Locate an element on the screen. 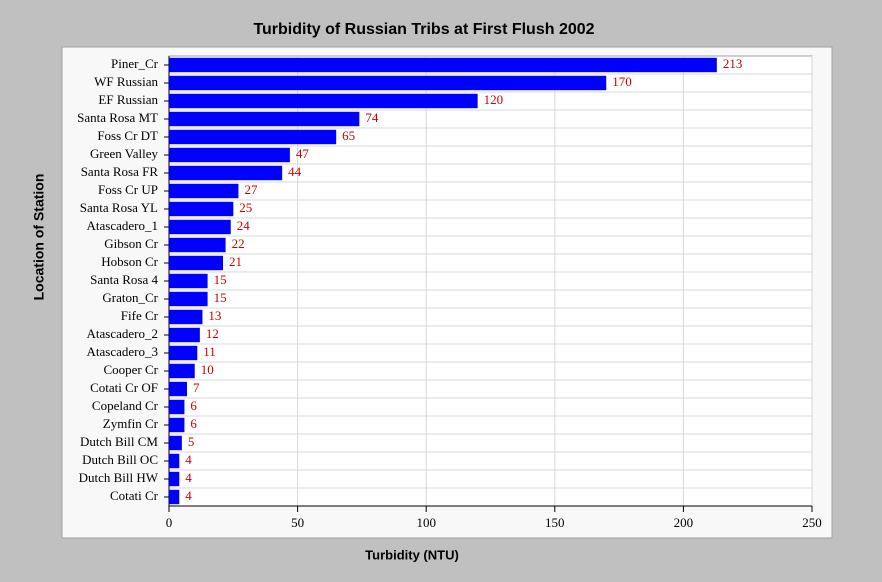 The height and width of the screenshot is (582, 882). y-tick-label: Dutch Bill CM is located at coordinates (119, 441).